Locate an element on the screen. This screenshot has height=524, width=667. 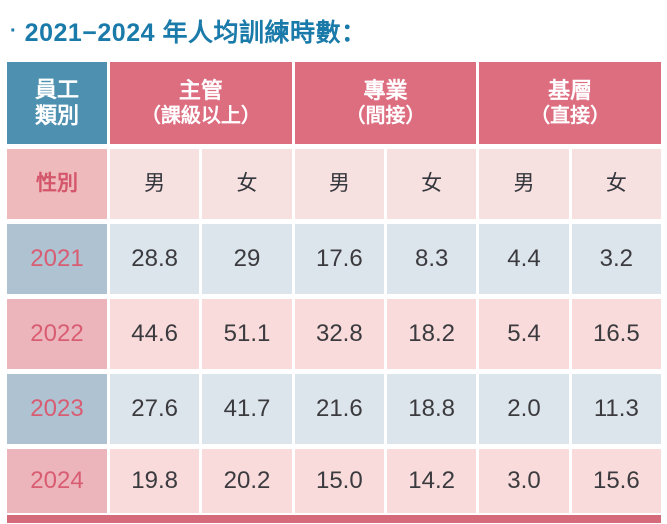
corner-header-employee-category: 員工 類別 is located at coordinates (57, 103).